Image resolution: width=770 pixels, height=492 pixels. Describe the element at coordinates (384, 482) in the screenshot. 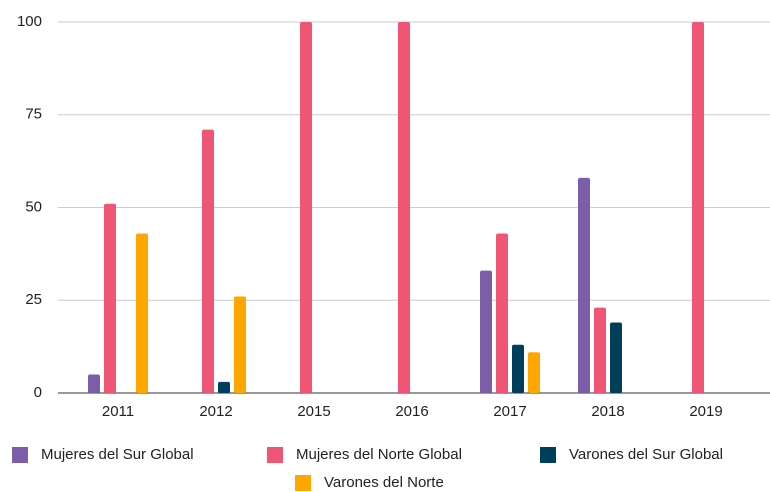

I see `legend-label: Varones del Norte` at that location.